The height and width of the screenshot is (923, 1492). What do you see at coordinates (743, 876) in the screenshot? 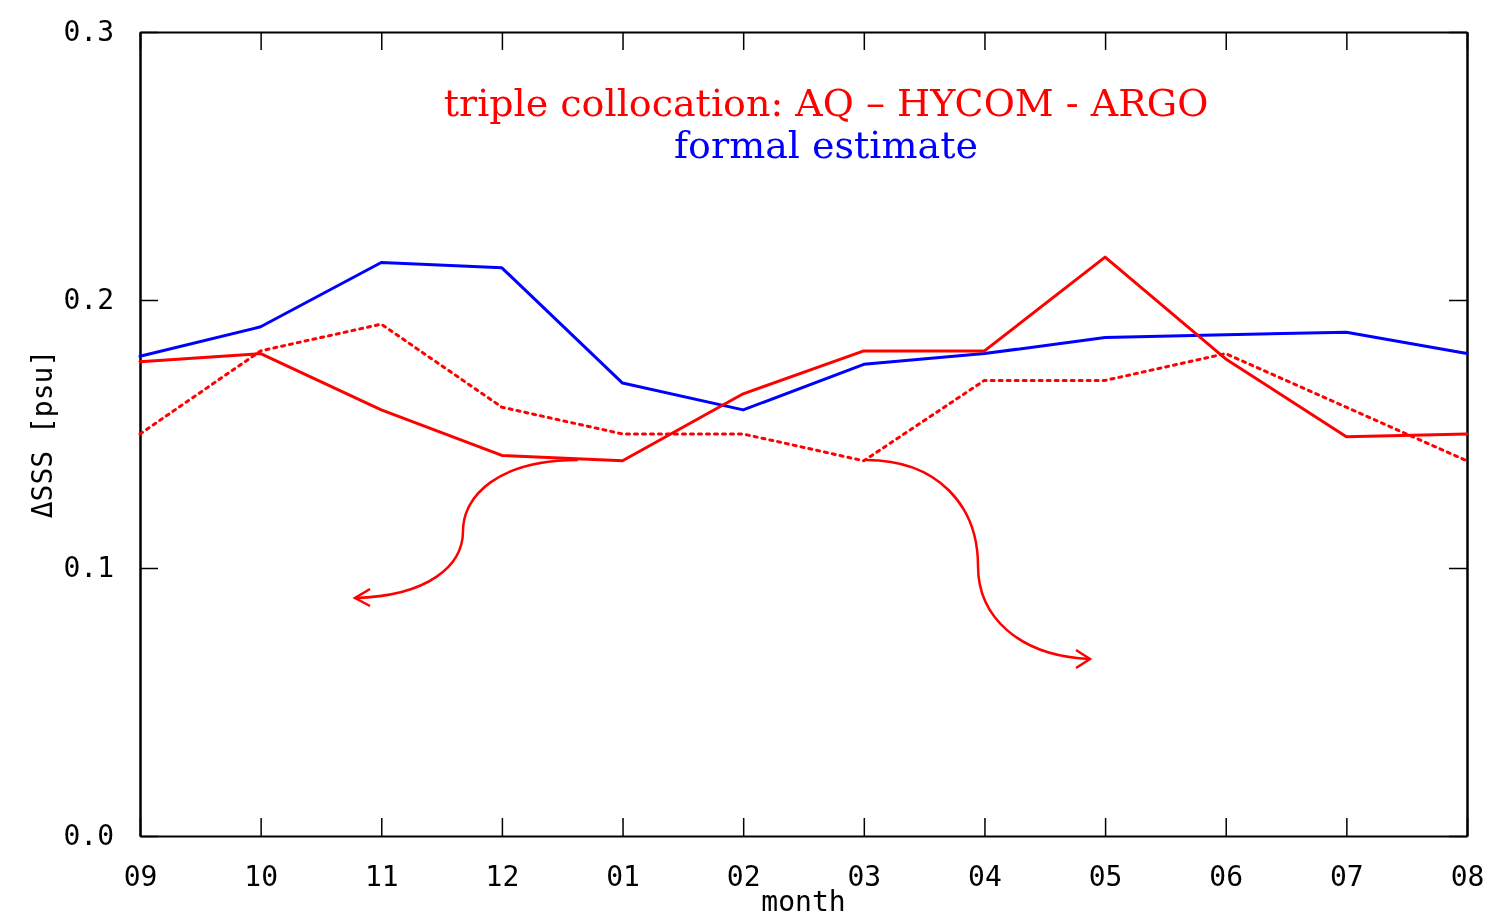
I see `x-tick-label: 02` at bounding box center [743, 876].